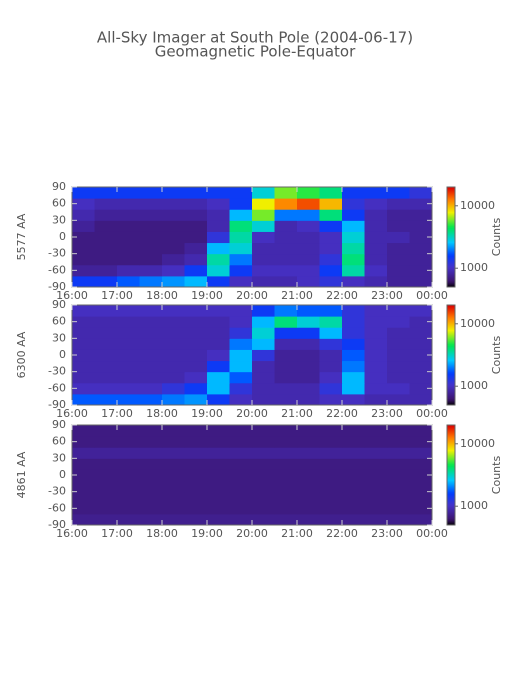 The image size is (510, 680). Describe the element at coordinates (252, 413) in the screenshot. I see `x-tick-label: 20:00` at that location.